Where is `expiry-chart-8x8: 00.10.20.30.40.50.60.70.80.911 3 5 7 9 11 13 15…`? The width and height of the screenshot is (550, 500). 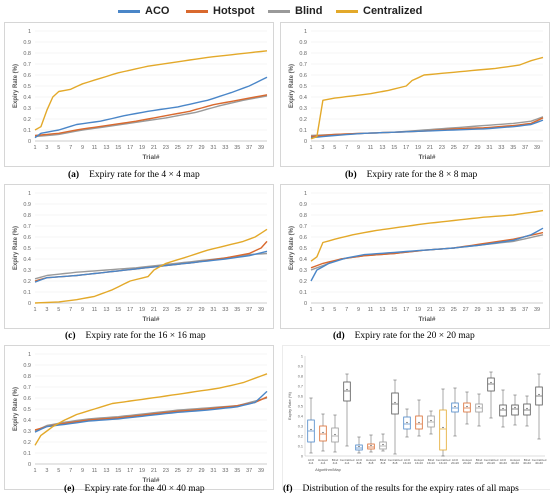
expiry-chart-8x8: 00.10.20.30.40.50.60.70.80.911 3 5 7 9 11 13 15… is located at coordinates (416, 95).